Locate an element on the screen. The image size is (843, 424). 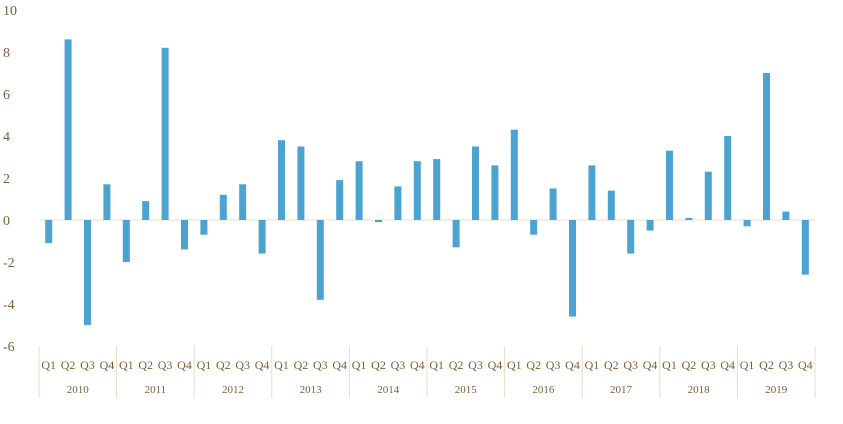
y-tick-label: 0 is located at coordinates (6, 221).